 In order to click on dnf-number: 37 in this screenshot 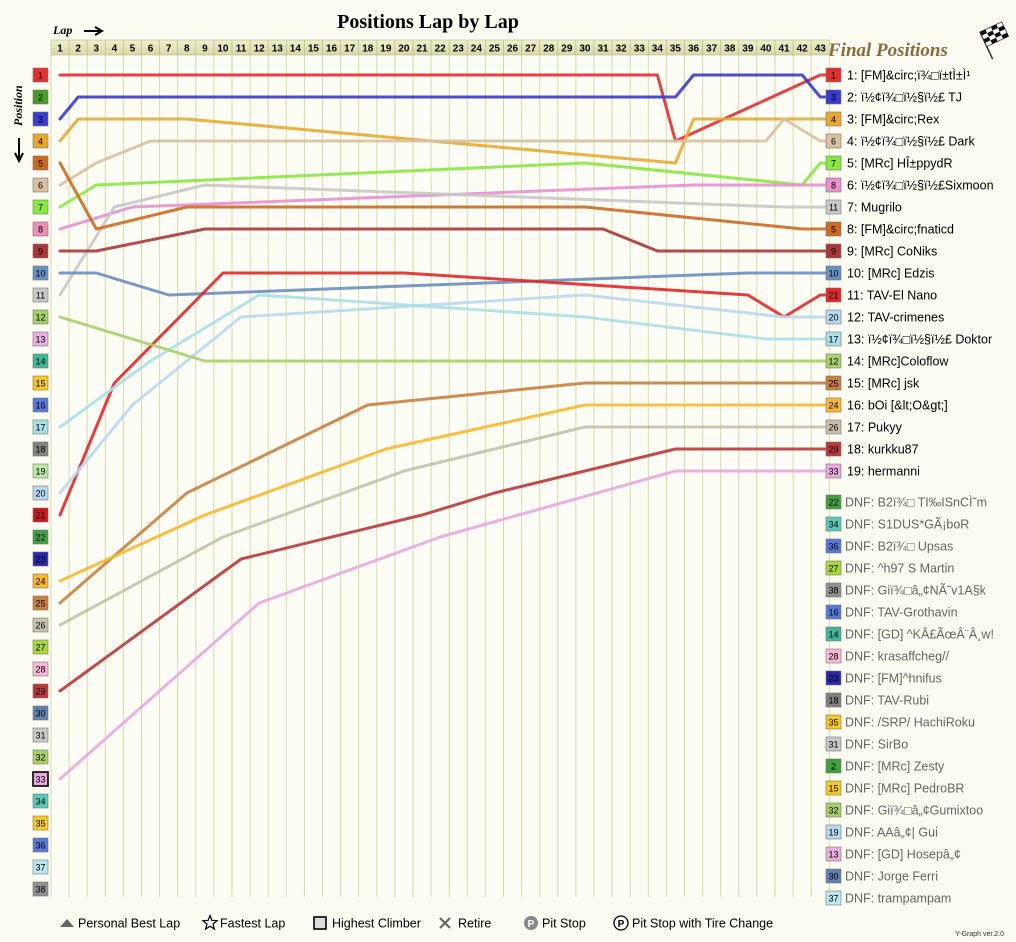, I will do `click(833, 898)`.